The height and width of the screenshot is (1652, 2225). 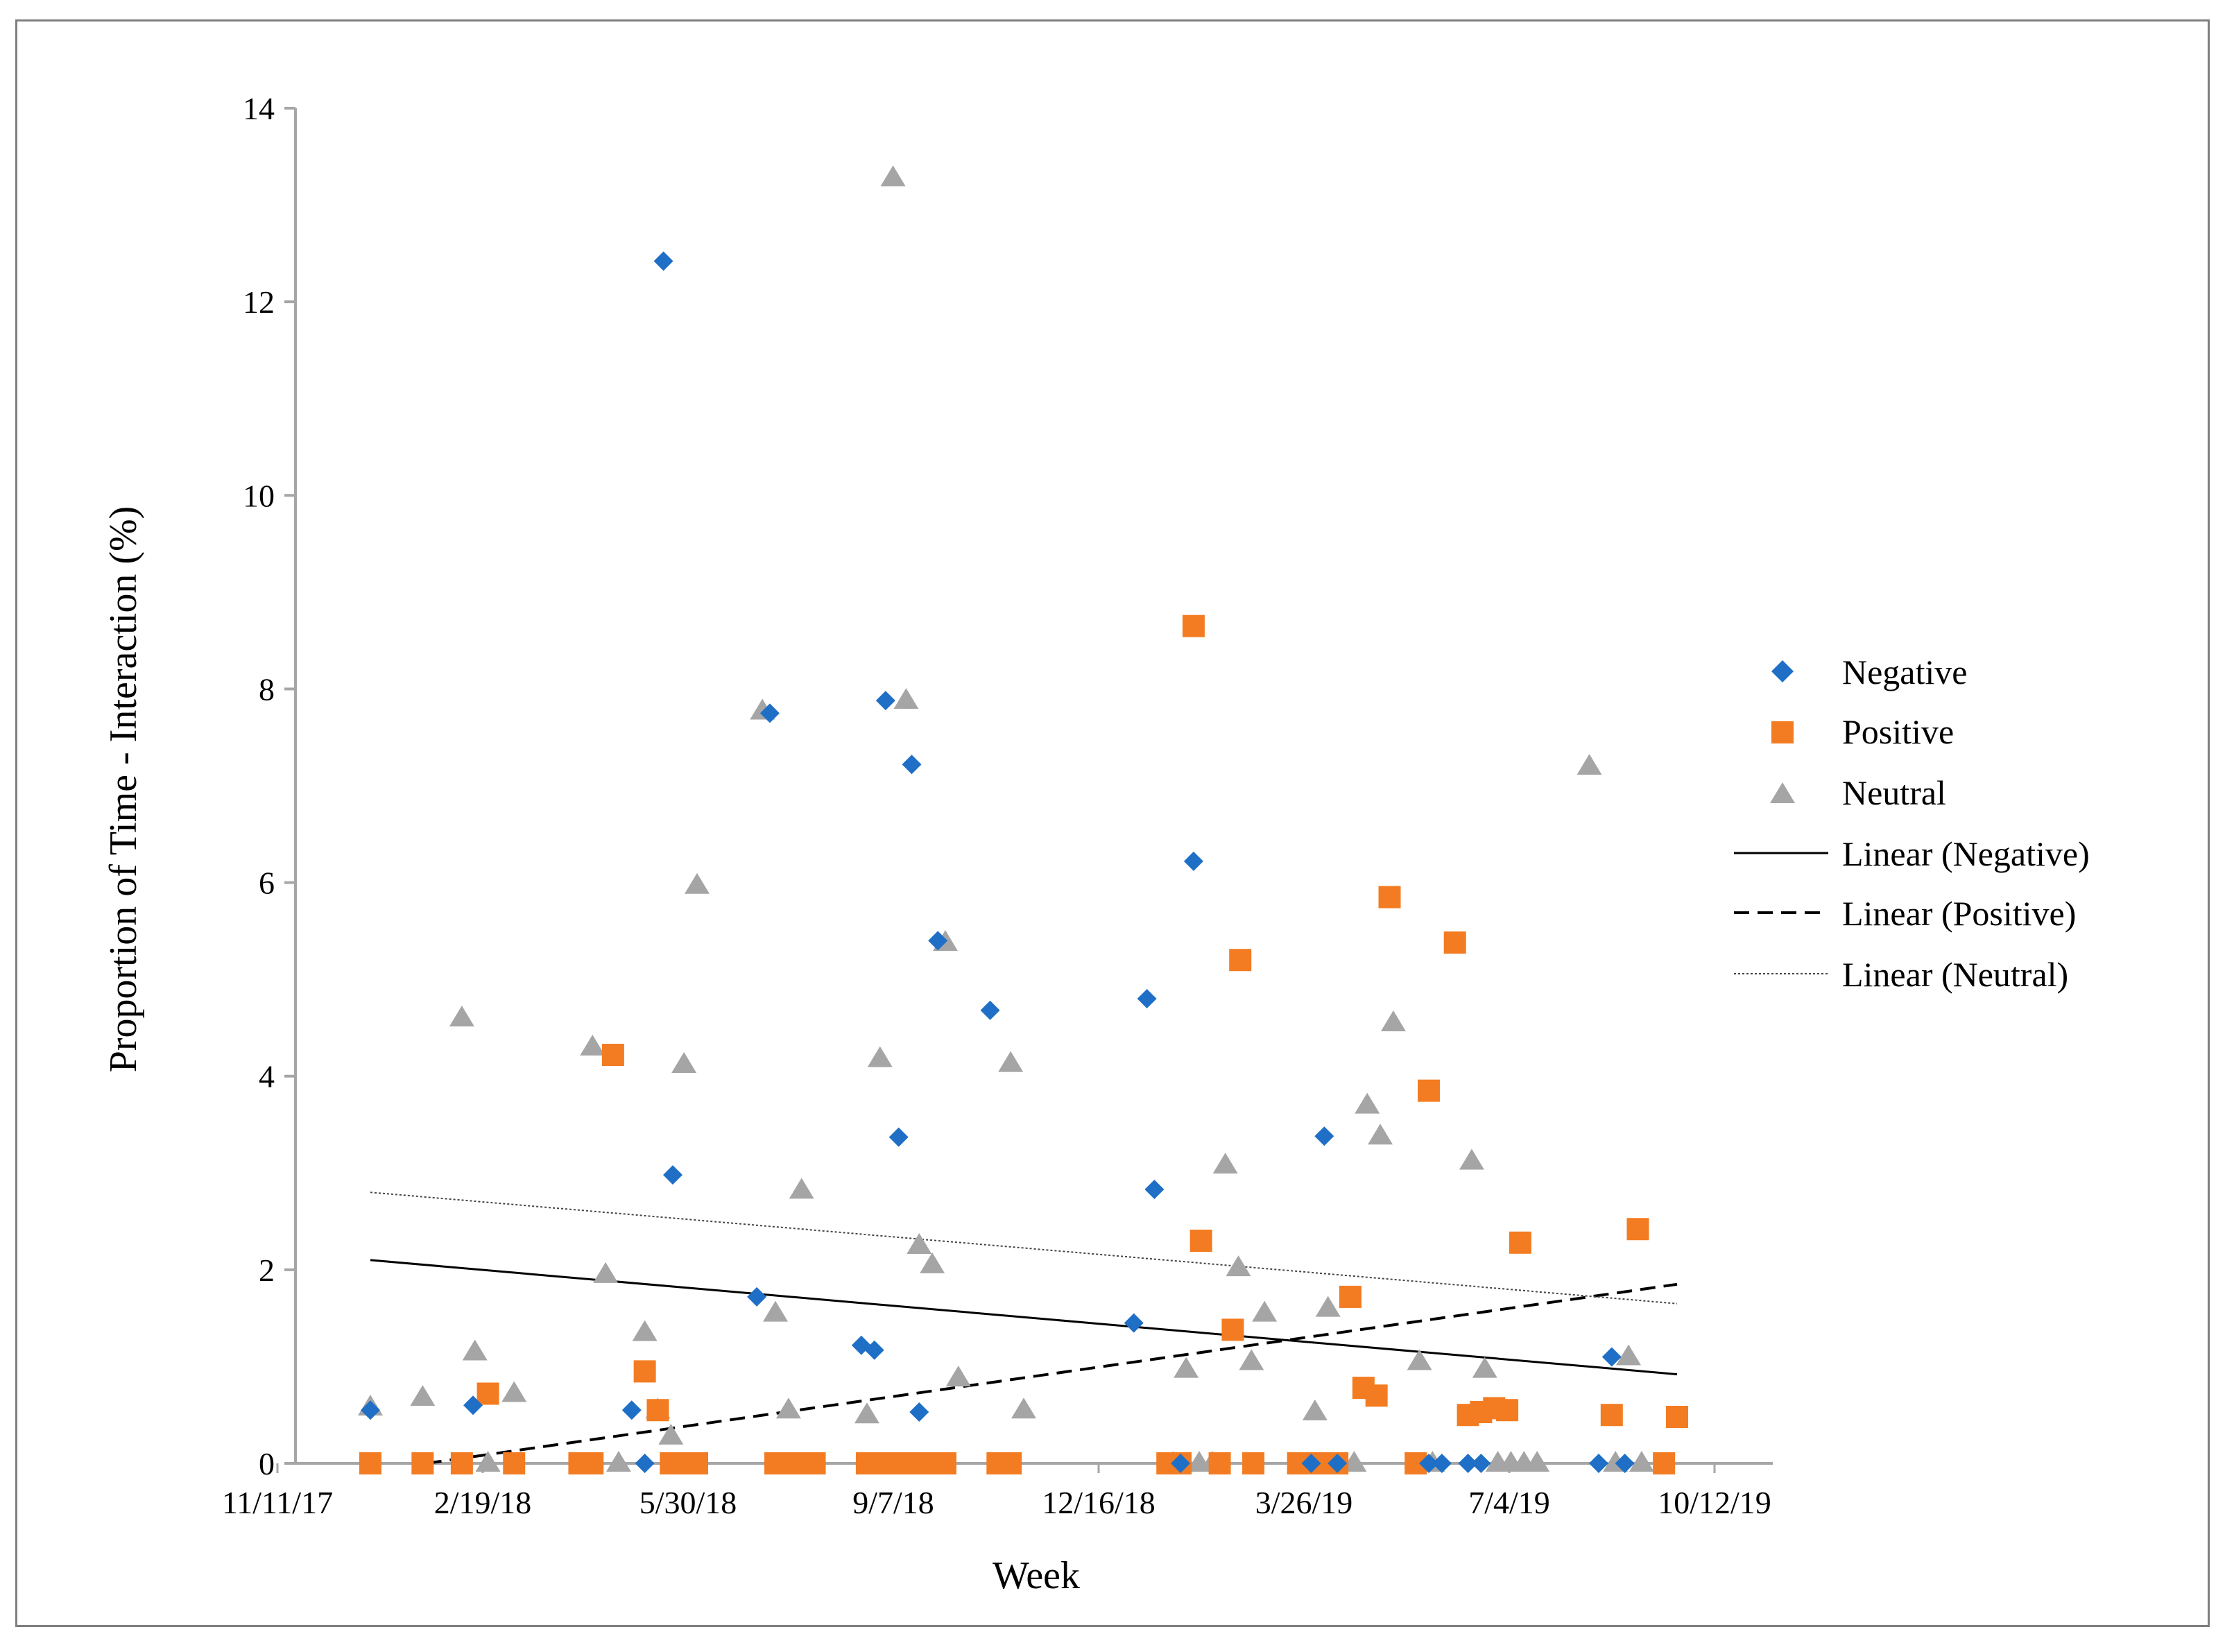 What do you see at coordinates (1959, 913) in the screenshot?
I see `legend-linear-positive-label: Linear (Positive)` at bounding box center [1959, 913].